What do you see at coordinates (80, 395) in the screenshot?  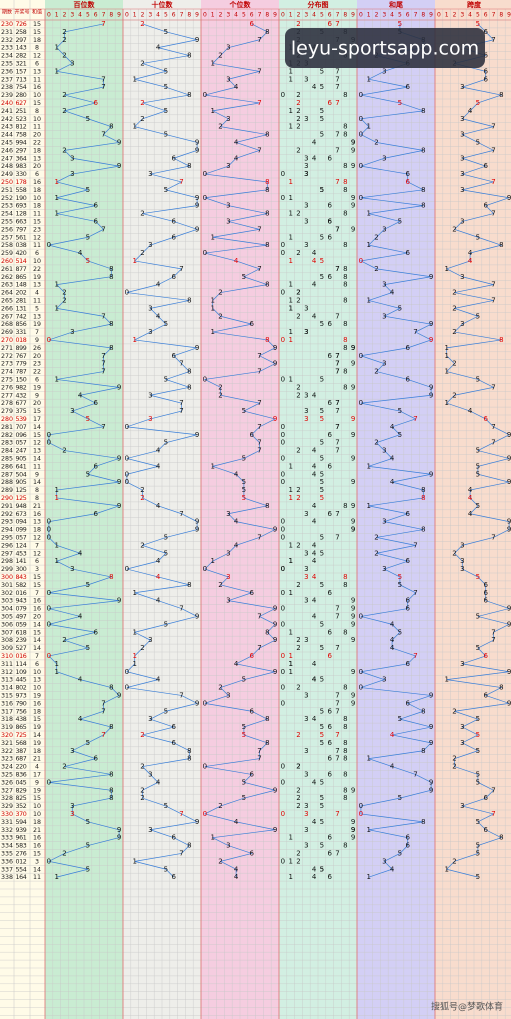 I see `hundreds-digit: 4` at bounding box center [80, 395].